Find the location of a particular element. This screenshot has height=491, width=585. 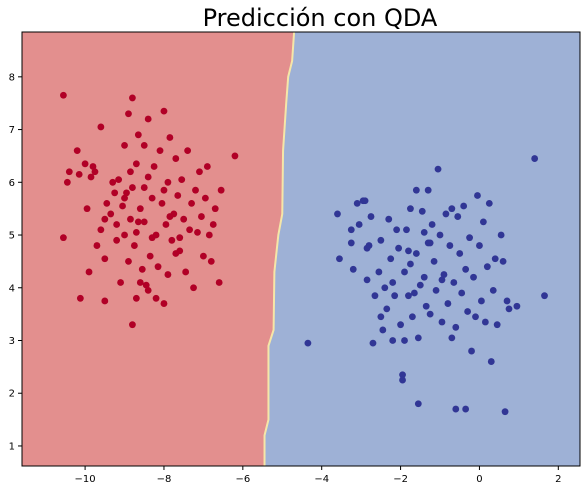

chart-title: Predicción con QDA is located at coordinates (320, 18).